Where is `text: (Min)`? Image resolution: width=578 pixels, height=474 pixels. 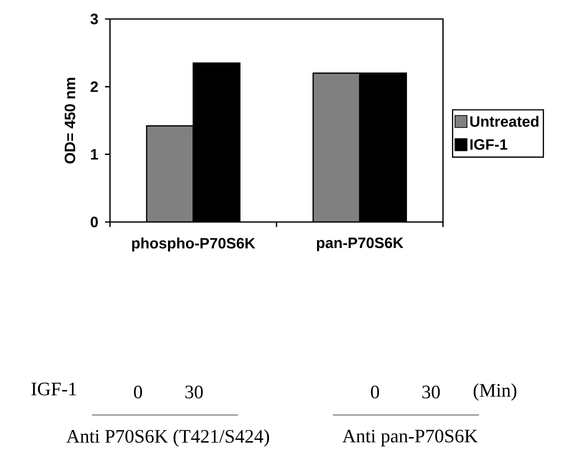
text: (Min) is located at coordinates (495, 392).